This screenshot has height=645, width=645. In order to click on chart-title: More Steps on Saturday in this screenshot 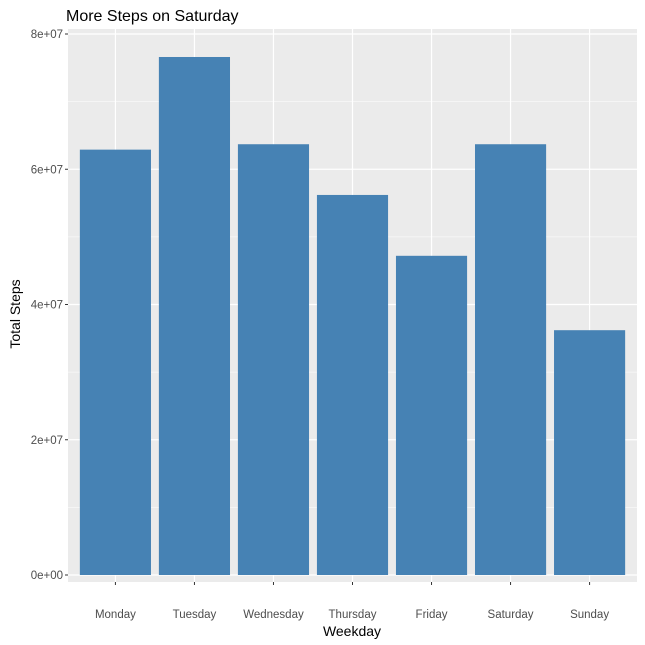, I will do `click(152, 16)`.